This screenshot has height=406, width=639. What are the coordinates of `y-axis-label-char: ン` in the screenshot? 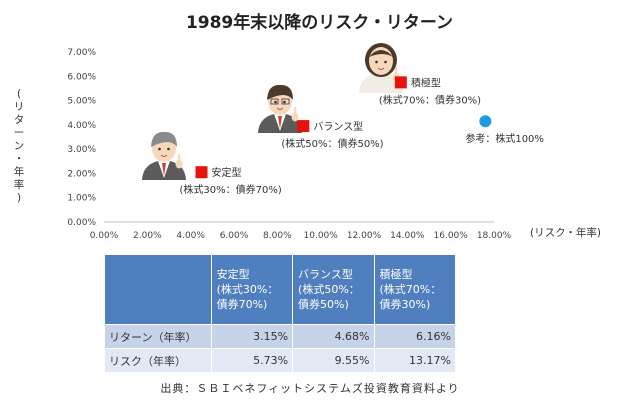 It's located at (19, 146).